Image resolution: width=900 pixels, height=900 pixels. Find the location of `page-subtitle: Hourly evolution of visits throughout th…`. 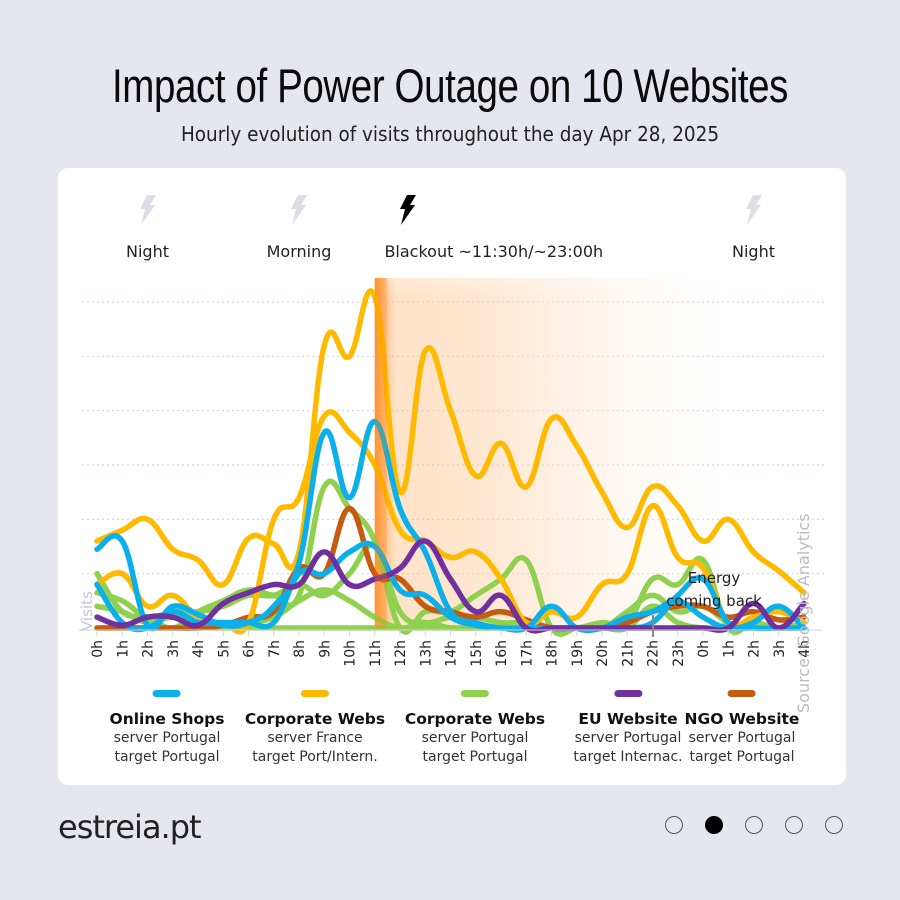

page-subtitle: Hourly evolution of visits throughout th… is located at coordinates (450, 134).